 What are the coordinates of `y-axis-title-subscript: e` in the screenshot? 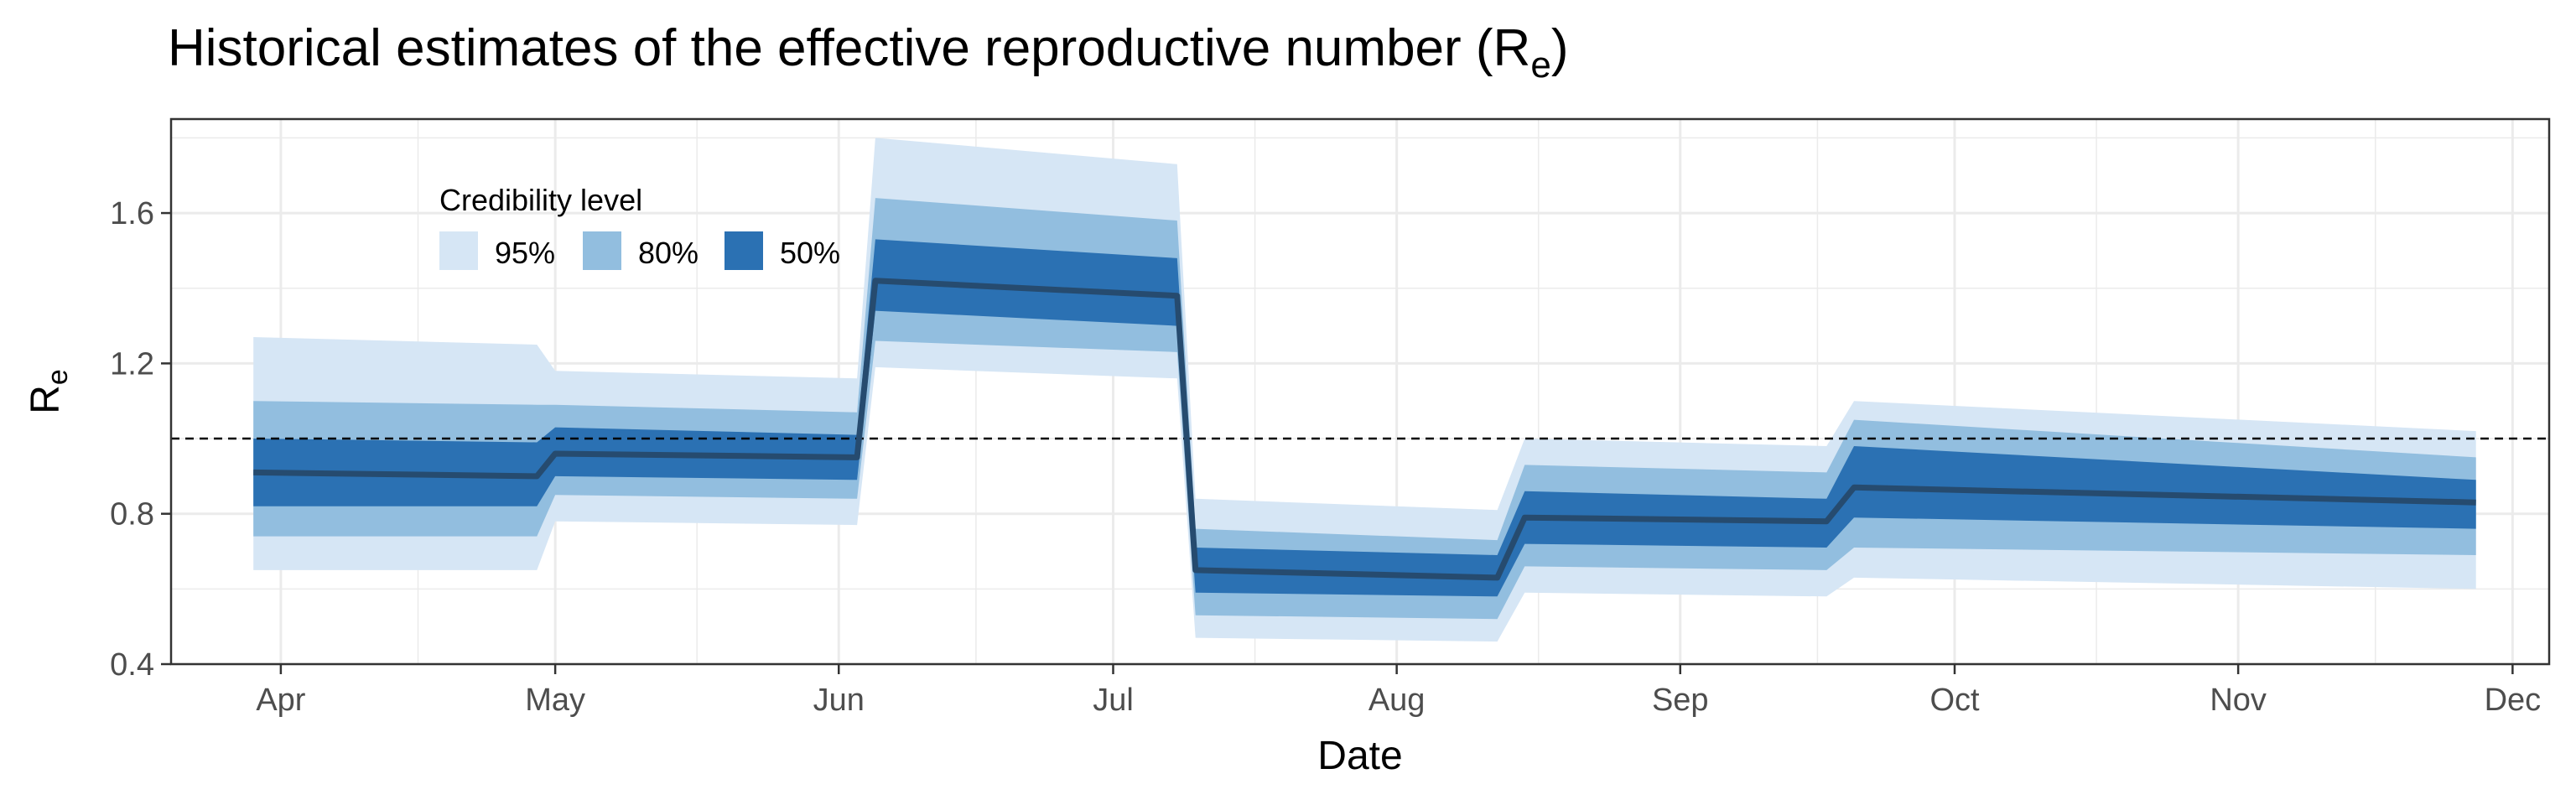 It's located at (58, 377).